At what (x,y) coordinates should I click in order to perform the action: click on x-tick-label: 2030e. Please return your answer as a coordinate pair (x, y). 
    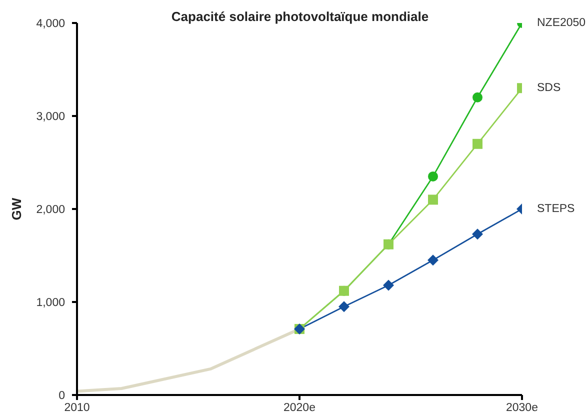
    Looking at the image, I should click on (522, 408).